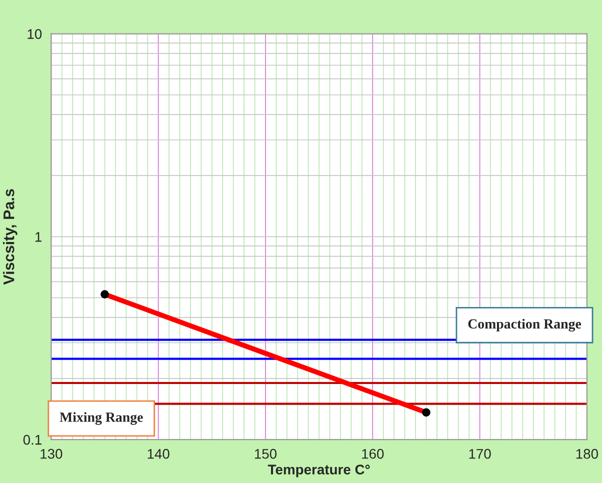  What do you see at coordinates (35, 34) in the screenshot?
I see `y-tick-label: 10` at bounding box center [35, 34].